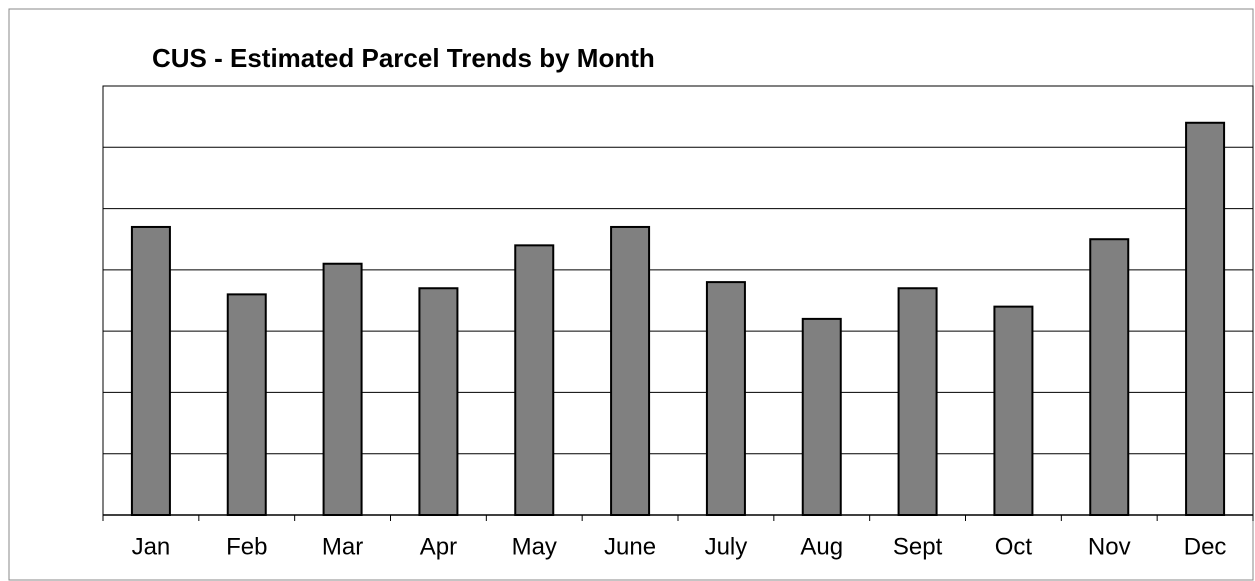 The image size is (1255, 581). What do you see at coordinates (1205, 546) in the screenshot?
I see `x-tick-label: Dec` at bounding box center [1205, 546].